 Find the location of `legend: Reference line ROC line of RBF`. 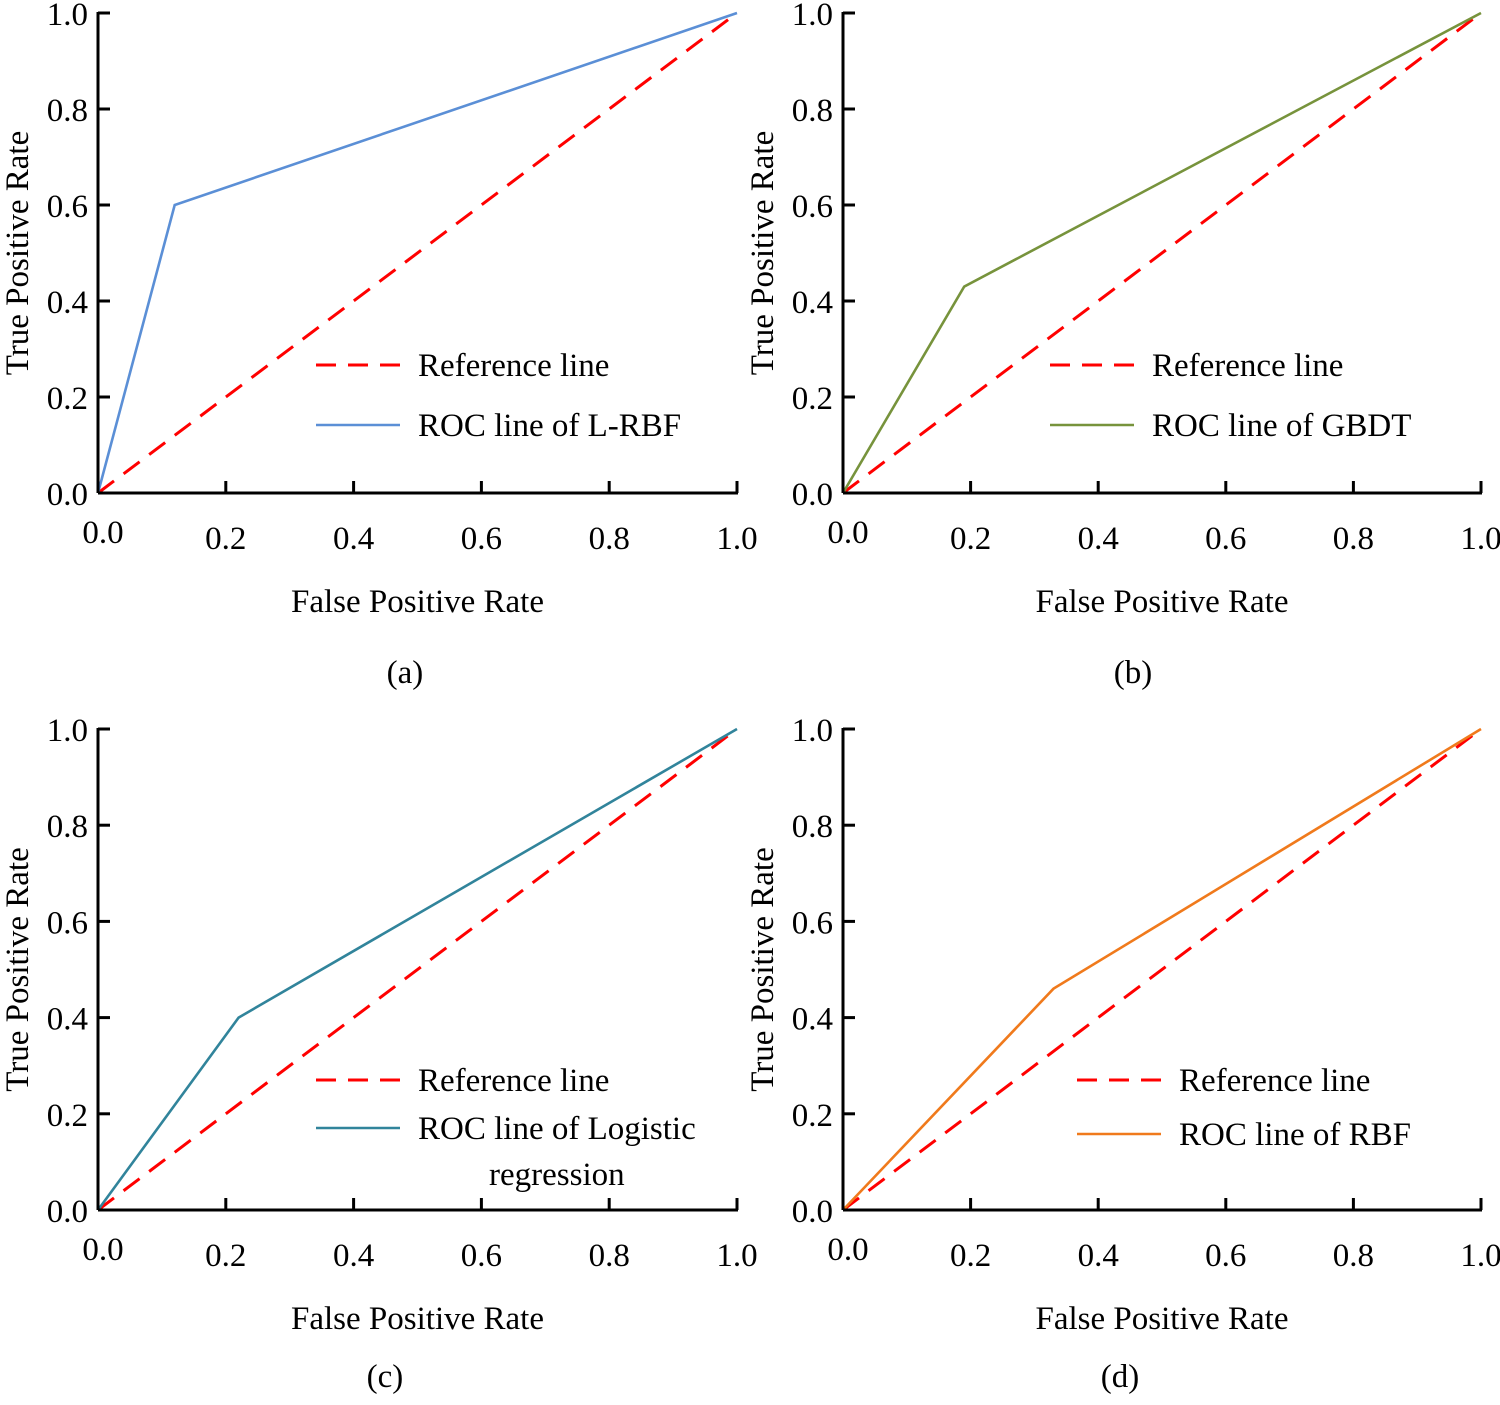

legend: Reference line ROC line of RBF is located at coordinates (1244, 1108).